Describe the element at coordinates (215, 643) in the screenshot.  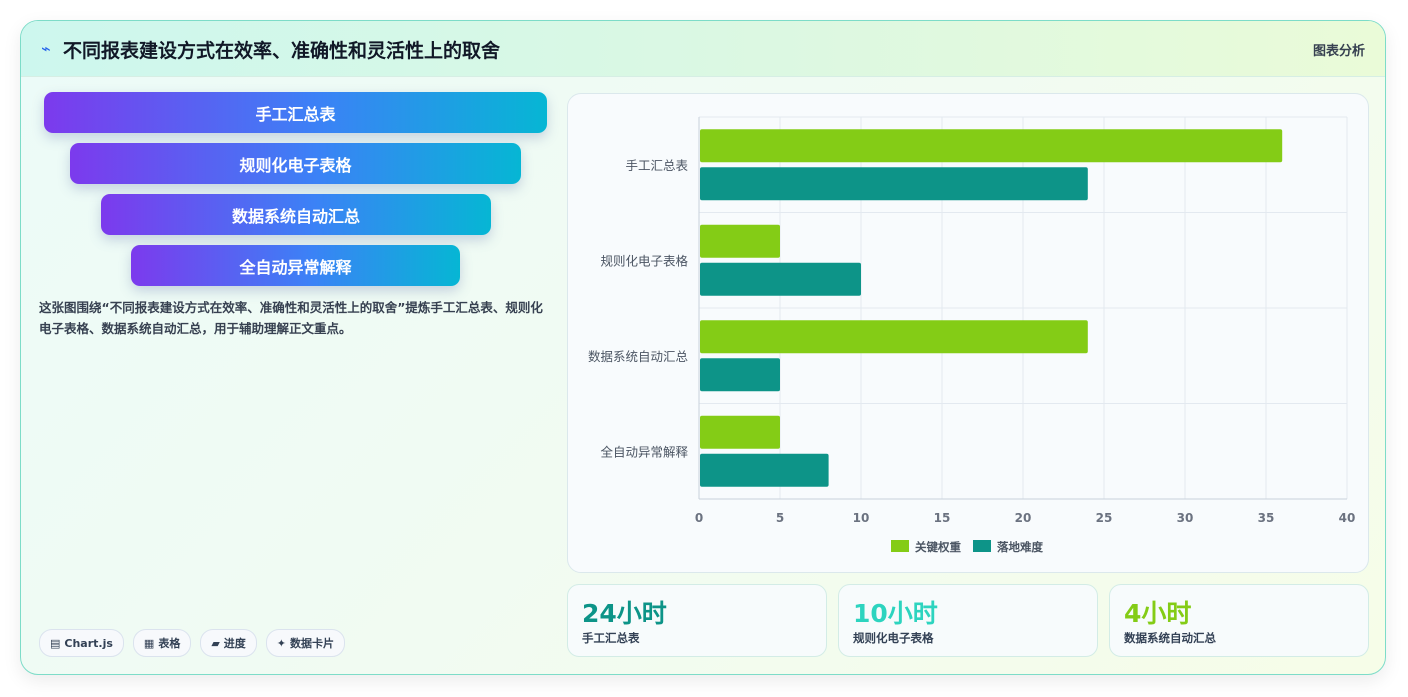
I see `progress-icon: ▰` at that location.